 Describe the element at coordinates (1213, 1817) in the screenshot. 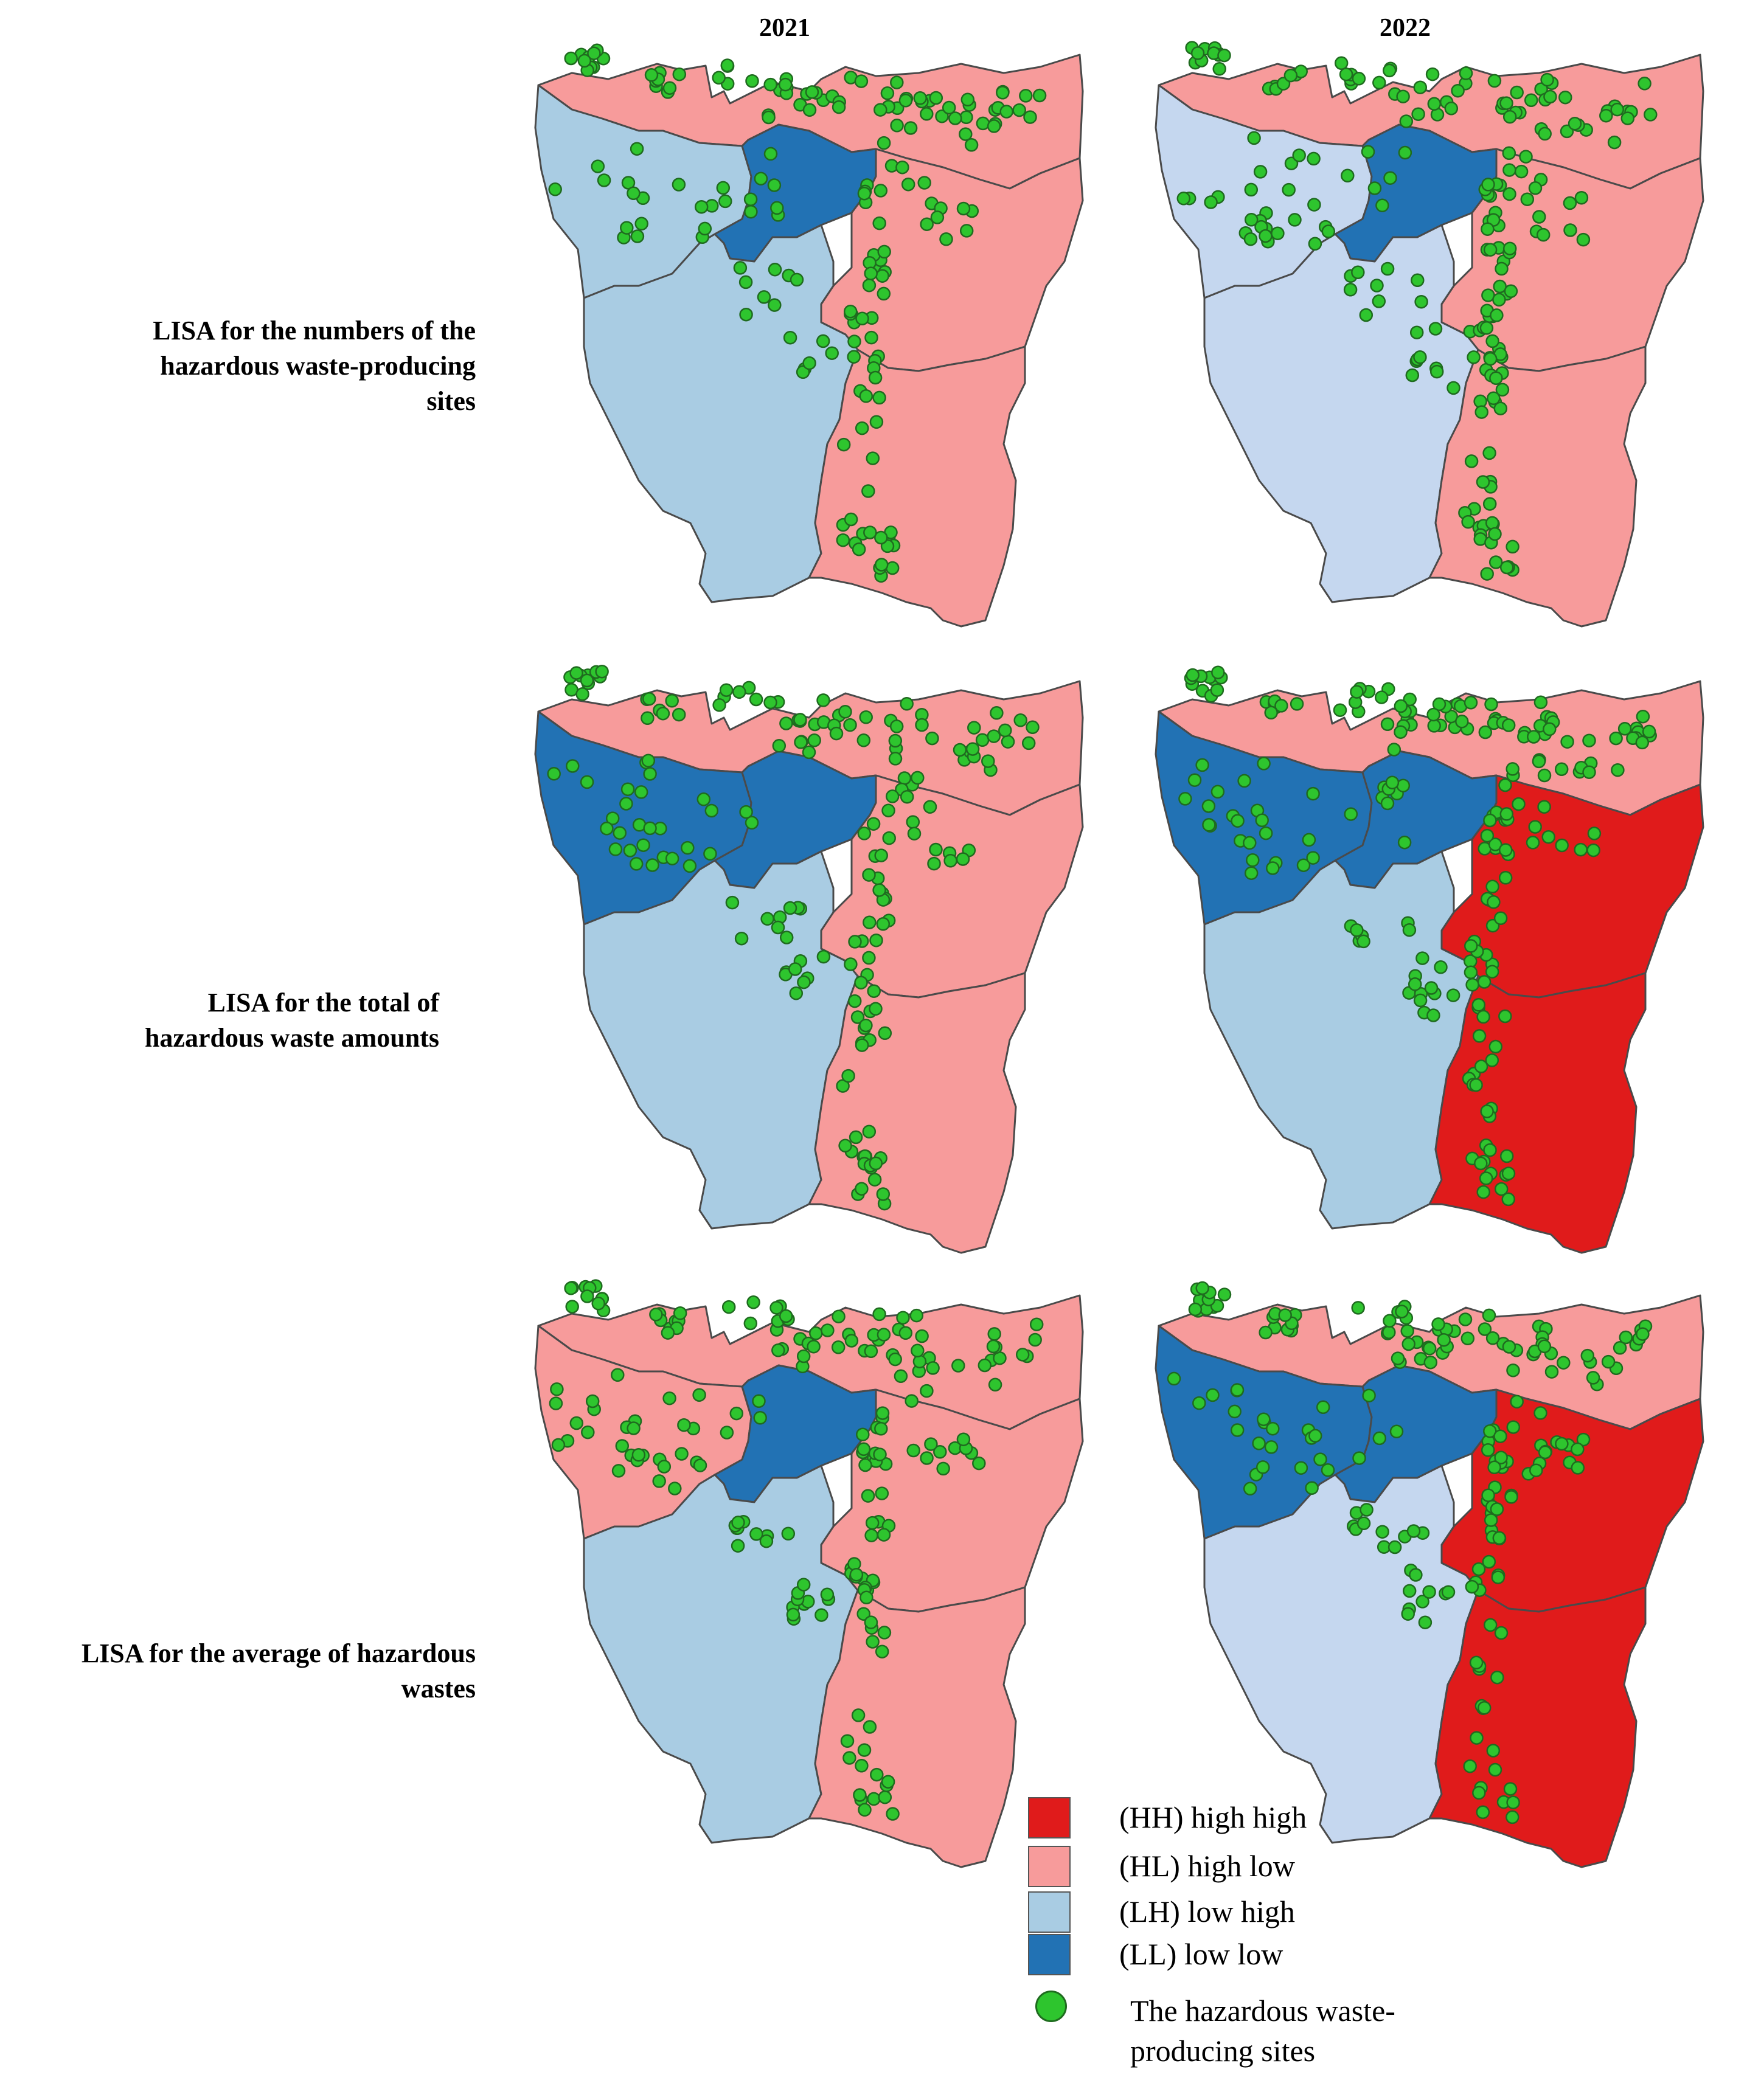

I see `legend-label-hh: (HH) high high` at that location.